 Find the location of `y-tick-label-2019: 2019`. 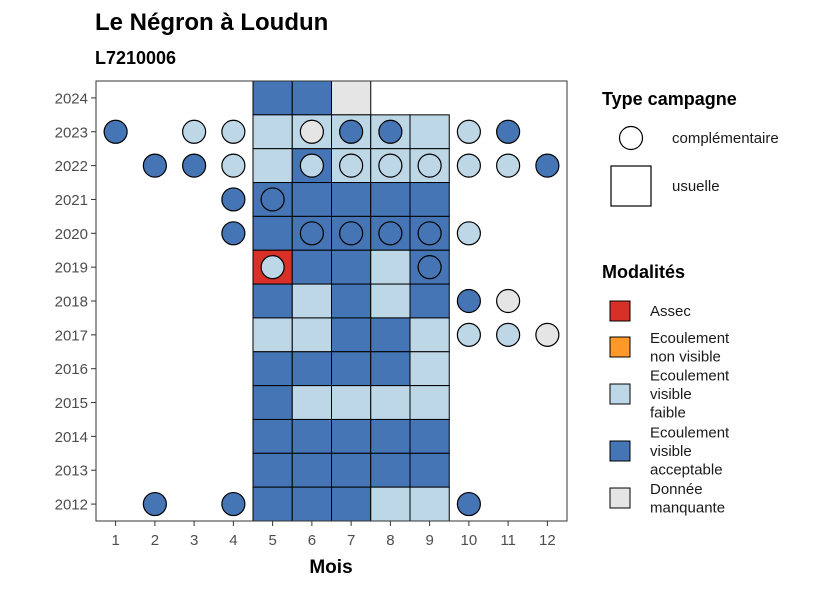

y-tick-label-2019: 2019 is located at coordinates (71, 268).